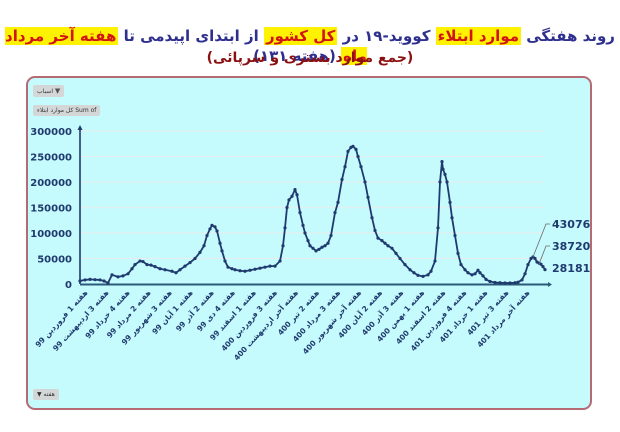 The height and width of the screenshot is (432, 620). What do you see at coordinates (45, 91) in the screenshot?
I see `filter-label: اسباب` at bounding box center [45, 91].